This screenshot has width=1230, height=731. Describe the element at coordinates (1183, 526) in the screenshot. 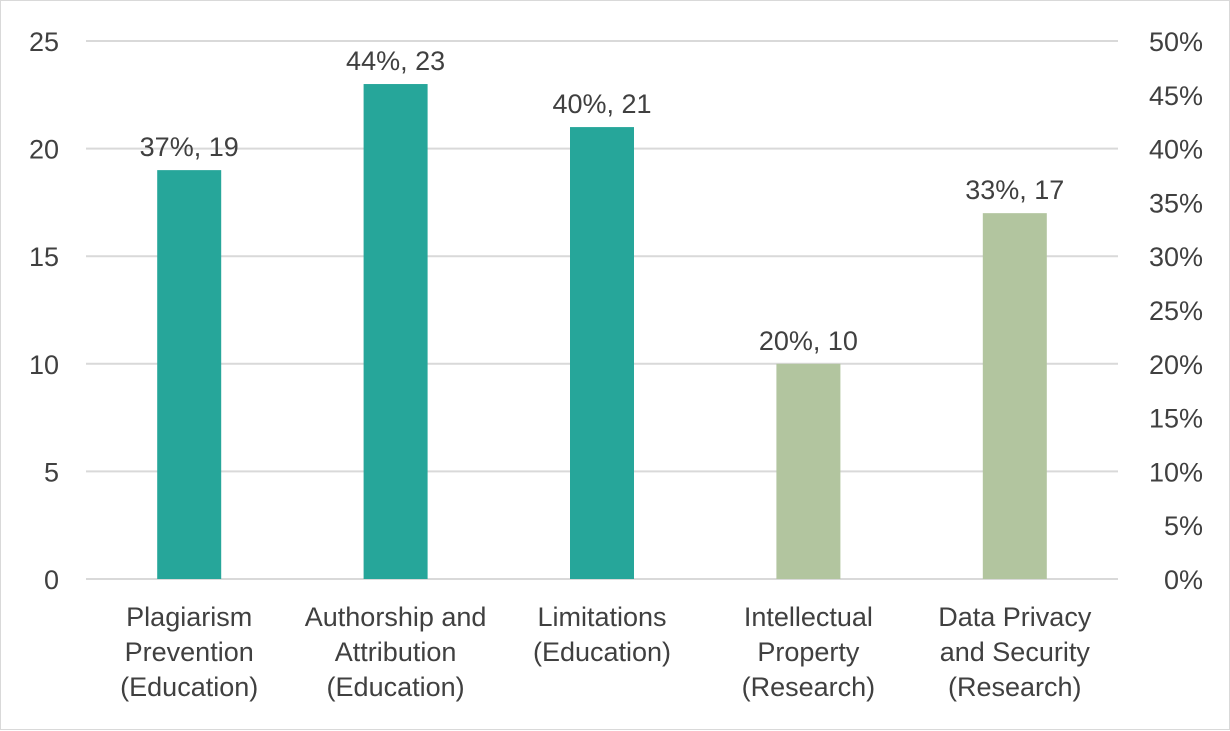

I see `right-tick-label: 5%` at that location.